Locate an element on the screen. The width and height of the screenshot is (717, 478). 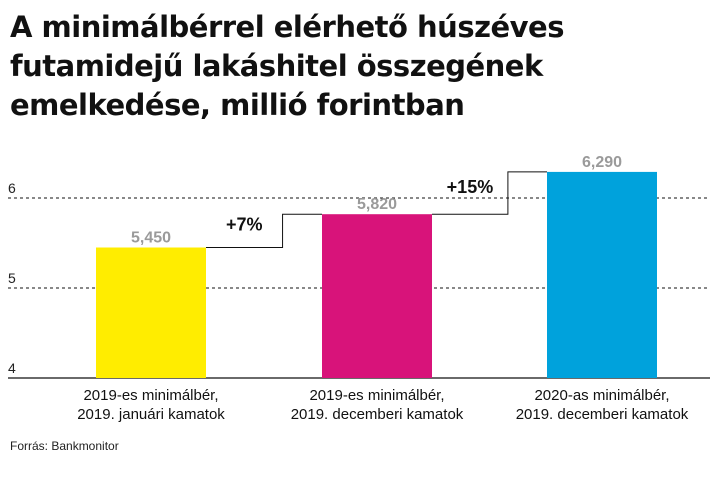
y-axis-ticks: 4 5 6 is located at coordinates (12, 278).